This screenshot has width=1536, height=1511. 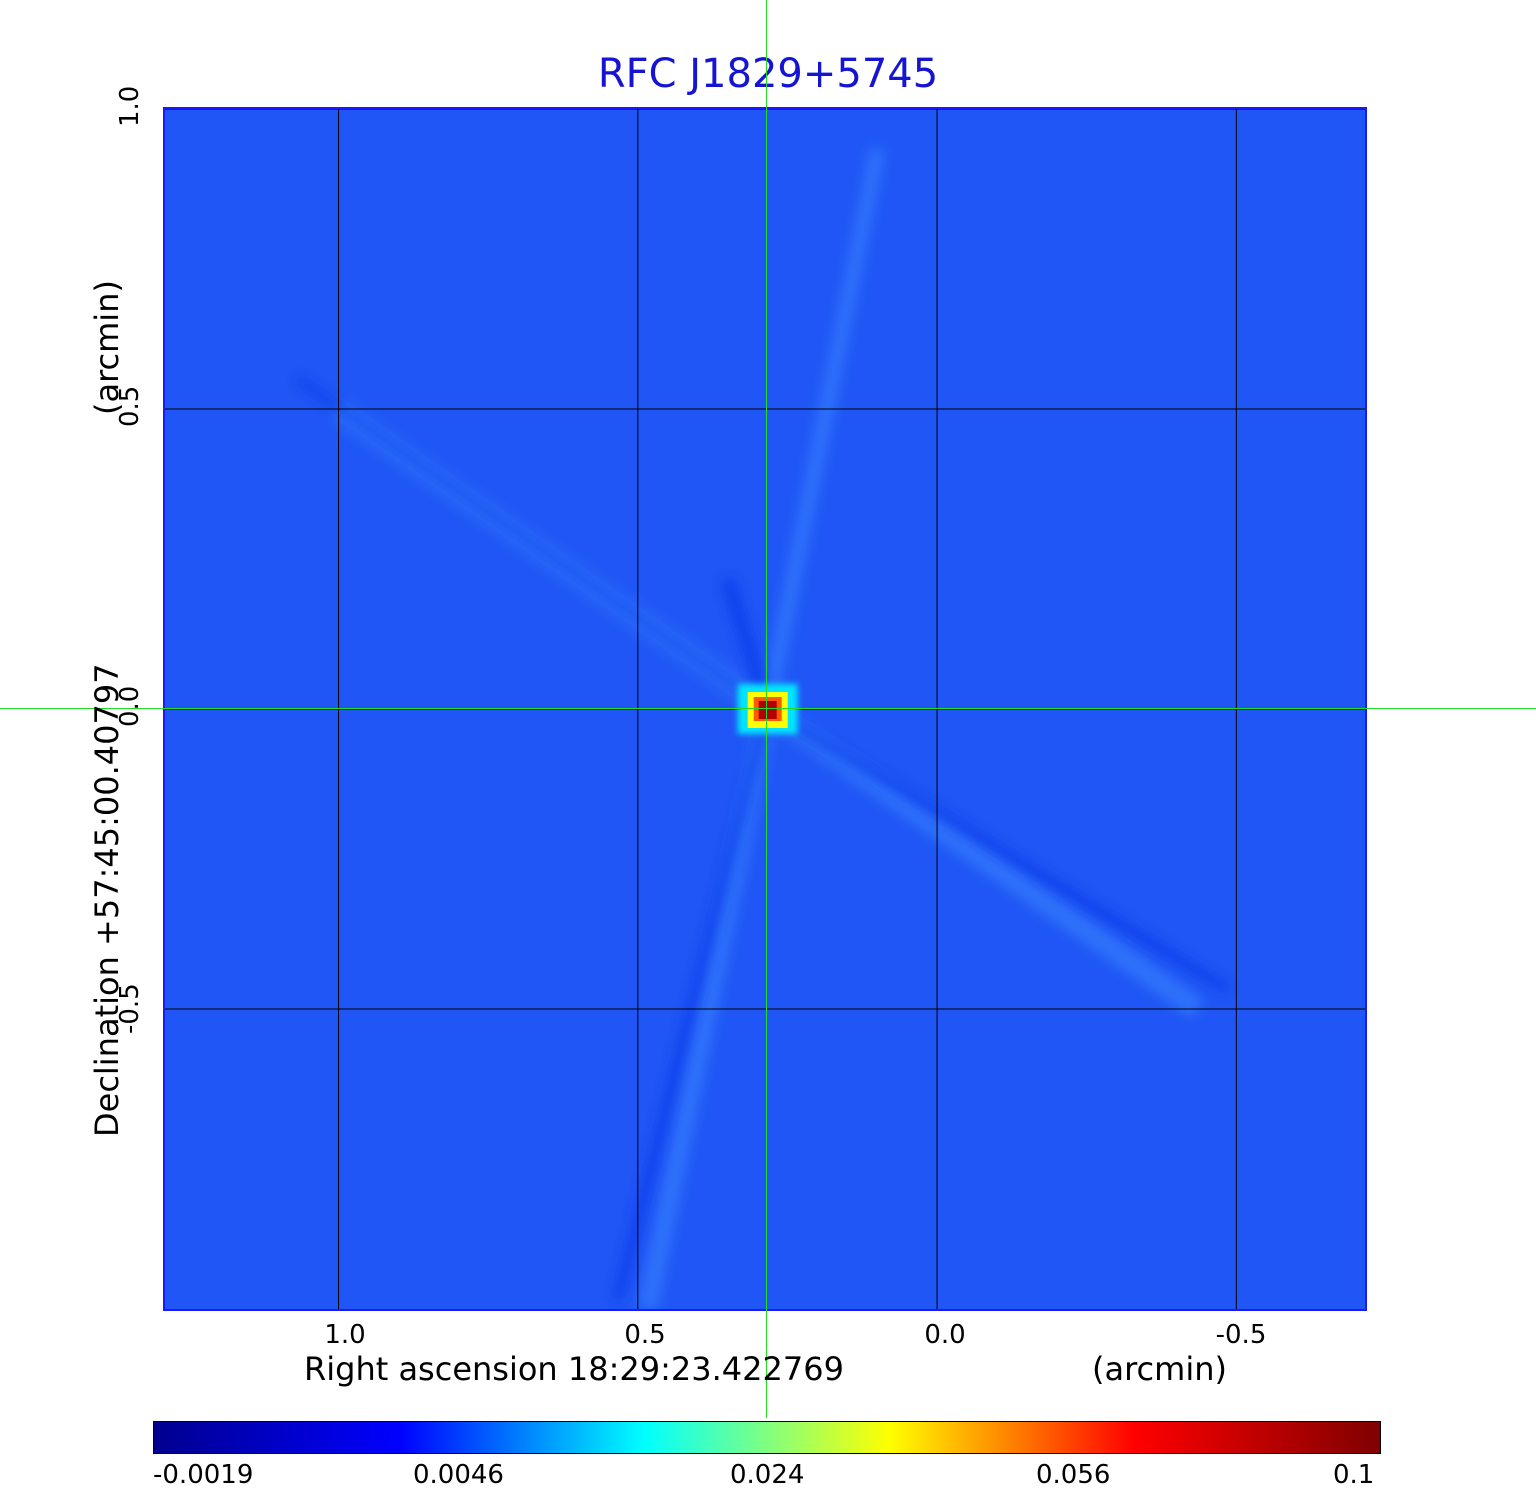 I want to click on colorbar-tick-label: 0.1, so click(x=1354, y=1475).